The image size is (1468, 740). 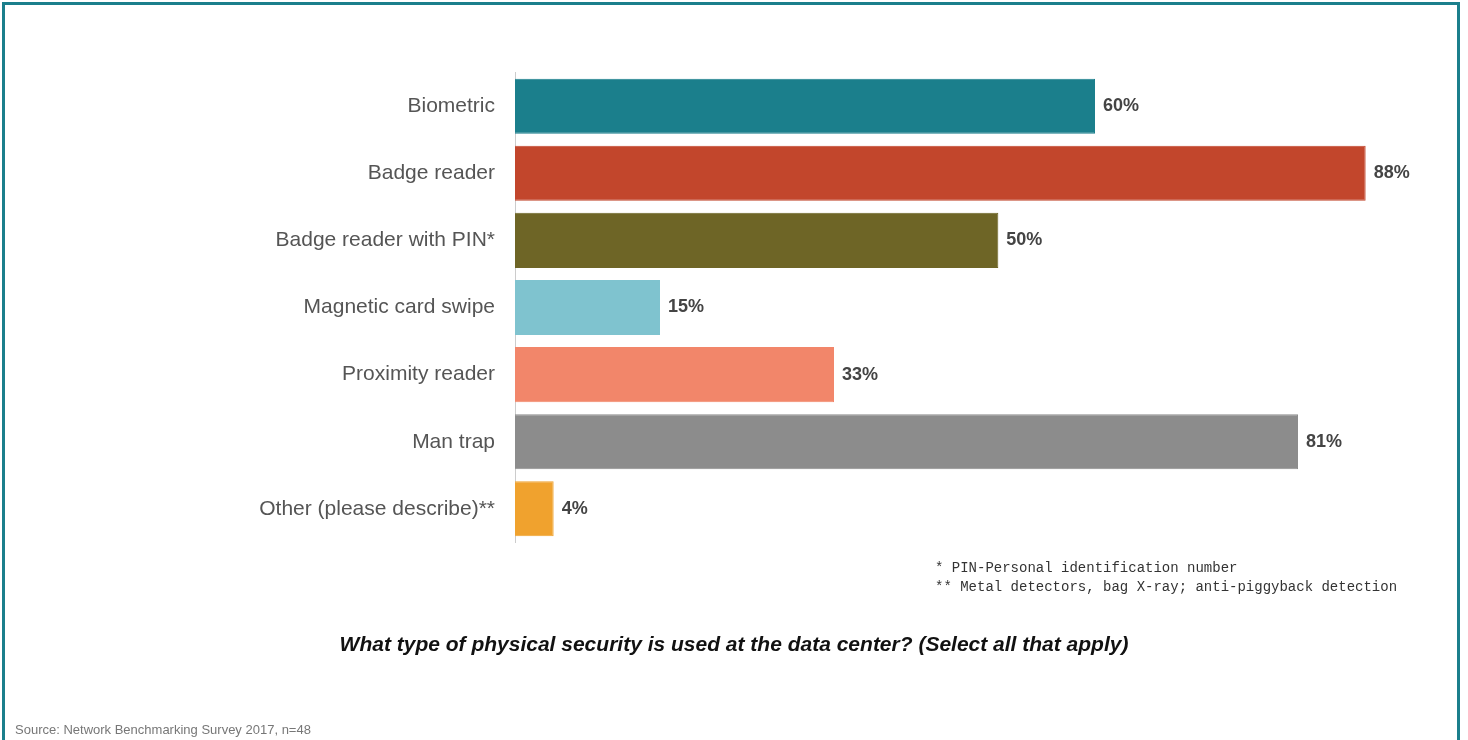 I want to click on text: * PIN-Personal identification number, so click(x=1086, y=568).